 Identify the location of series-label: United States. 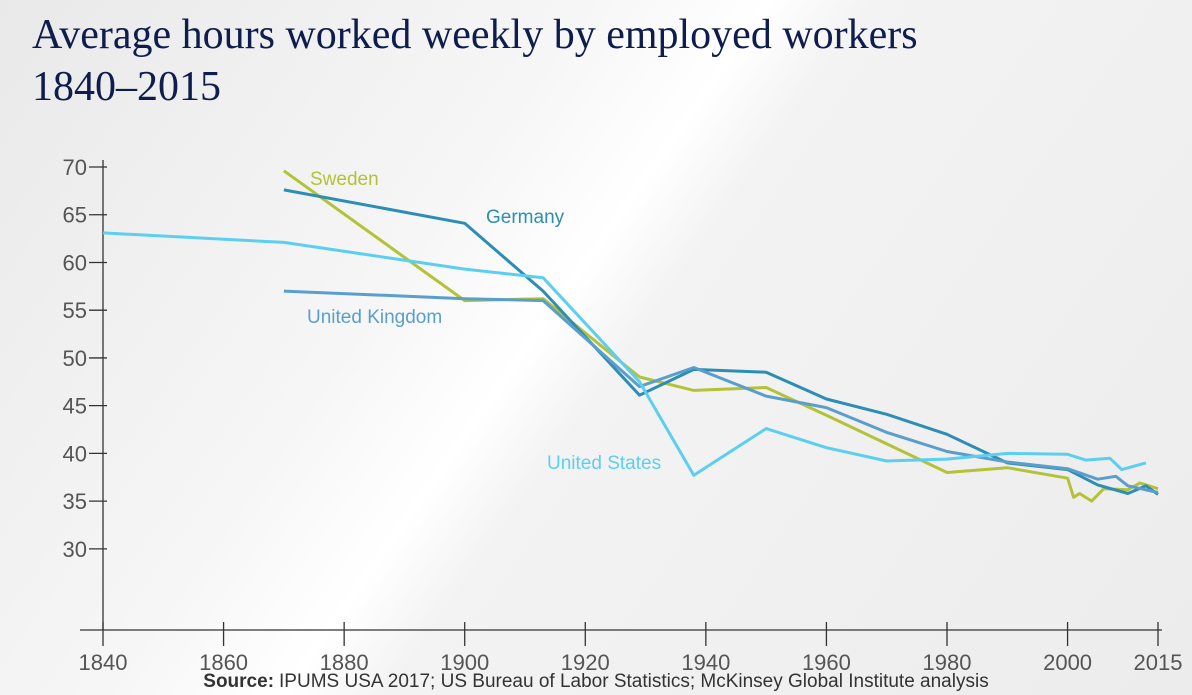
(604, 463).